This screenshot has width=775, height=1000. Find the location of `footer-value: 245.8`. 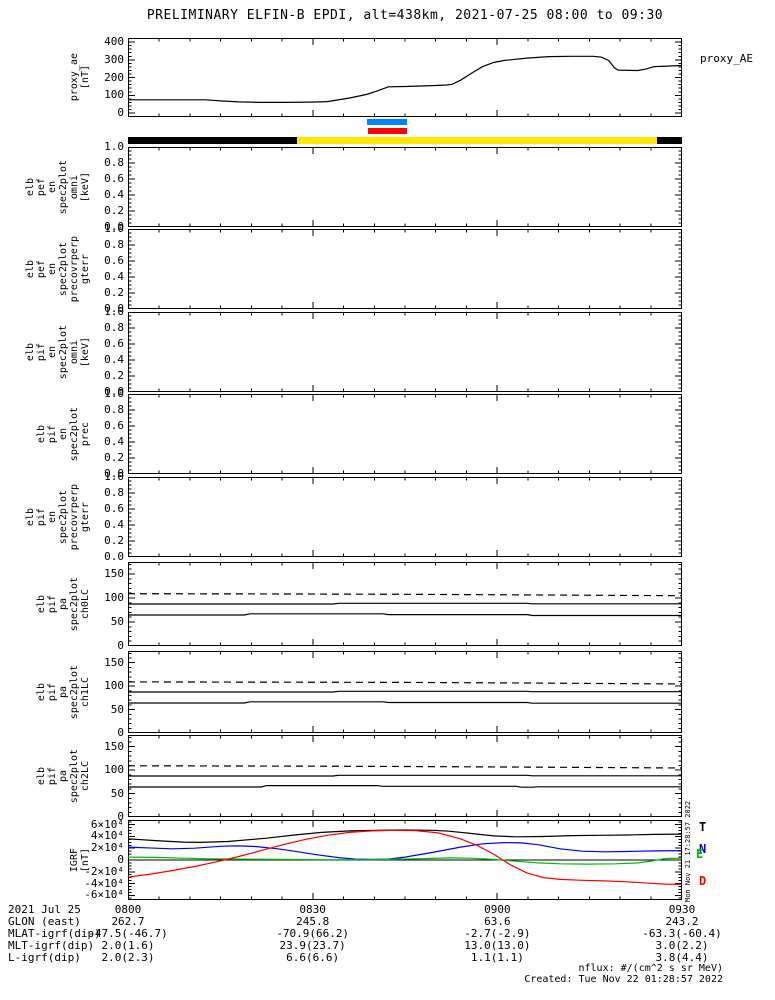

footer-value: 245.8 is located at coordinates (313, 921).